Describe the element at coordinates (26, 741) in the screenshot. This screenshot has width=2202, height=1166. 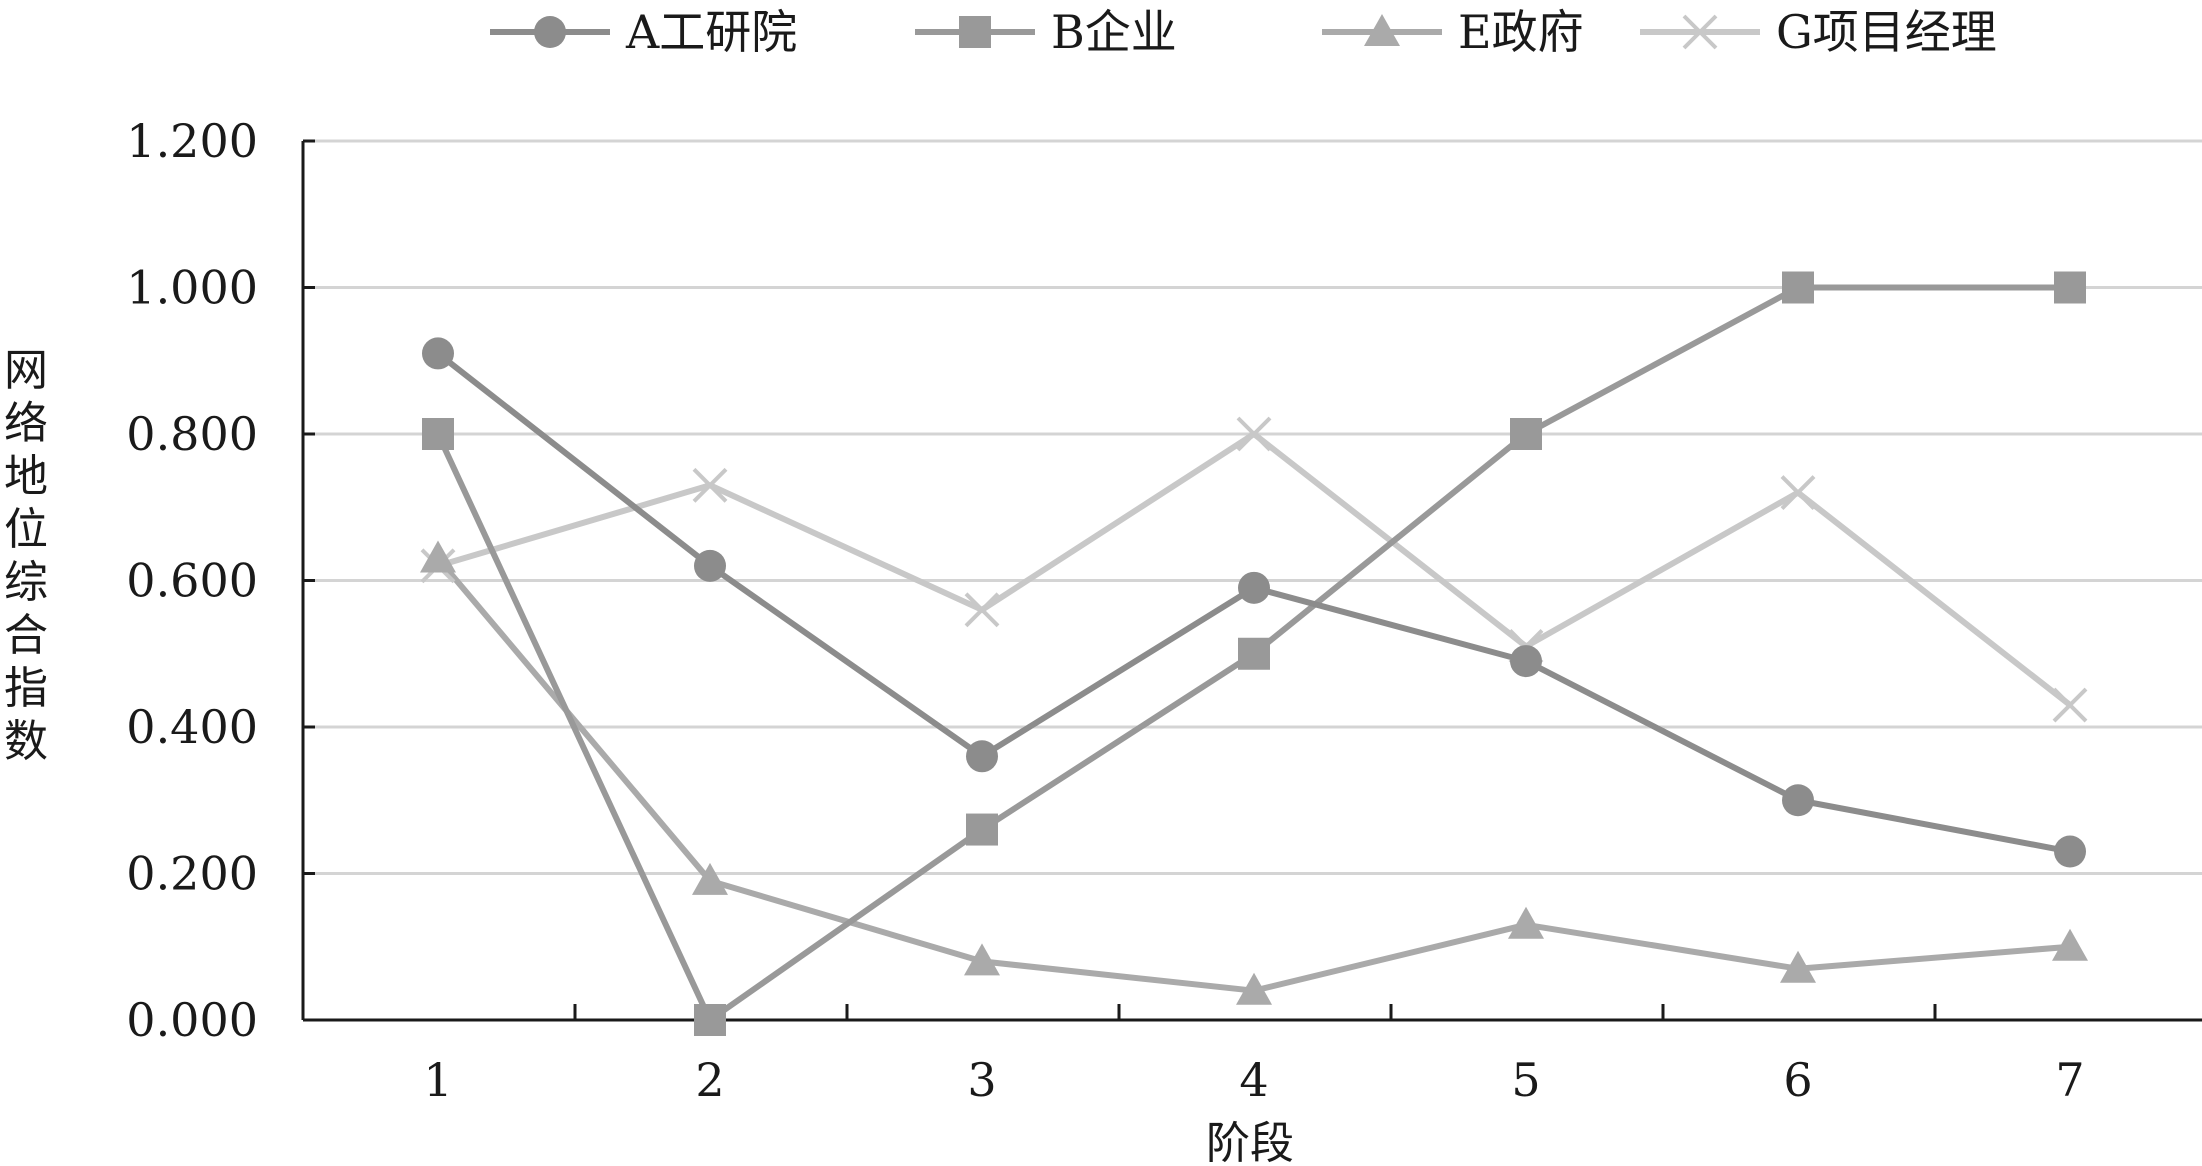
I see `y-axis-title-char-7: 数` at that location.